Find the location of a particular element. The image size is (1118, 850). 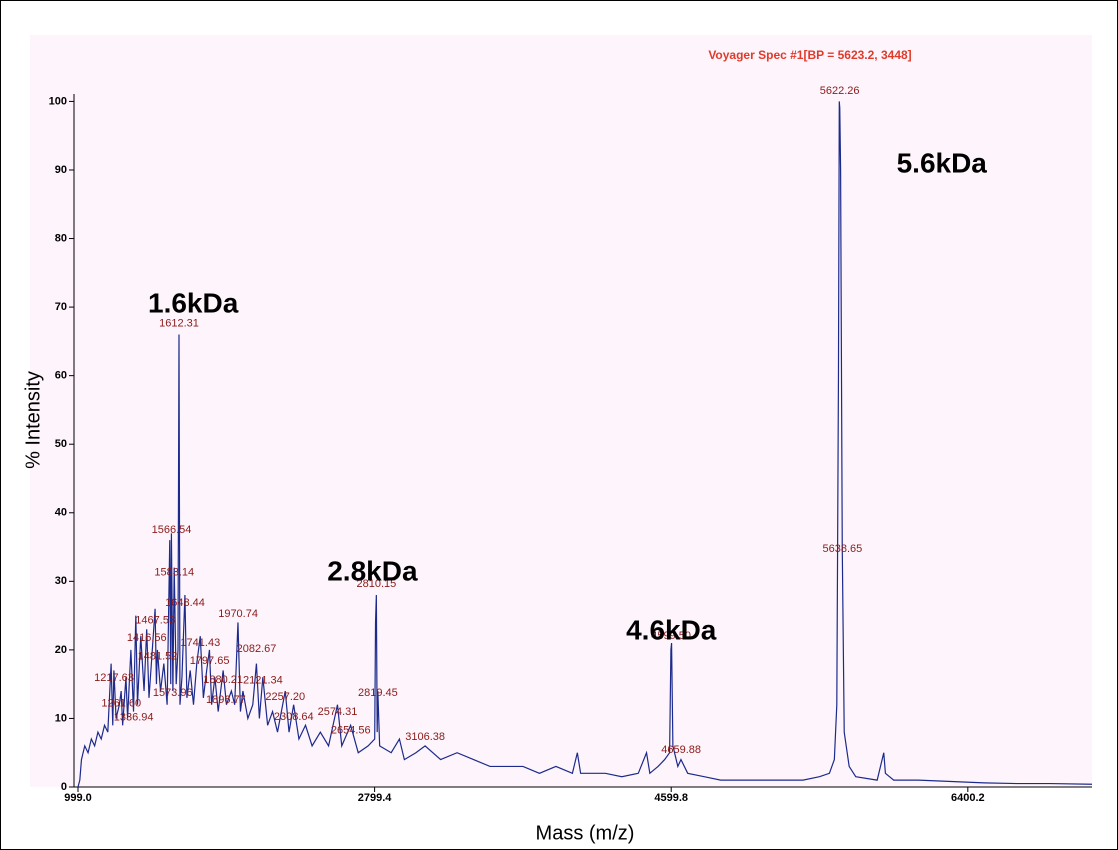

peak-label: 2654.56 is located at coordinates (351, 731).